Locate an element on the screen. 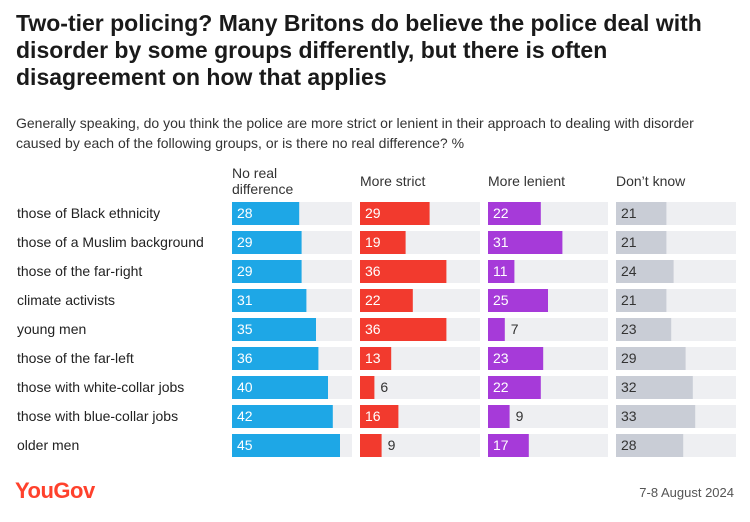  category-label: those of a Muslim background is located at coordinates (110, 242).